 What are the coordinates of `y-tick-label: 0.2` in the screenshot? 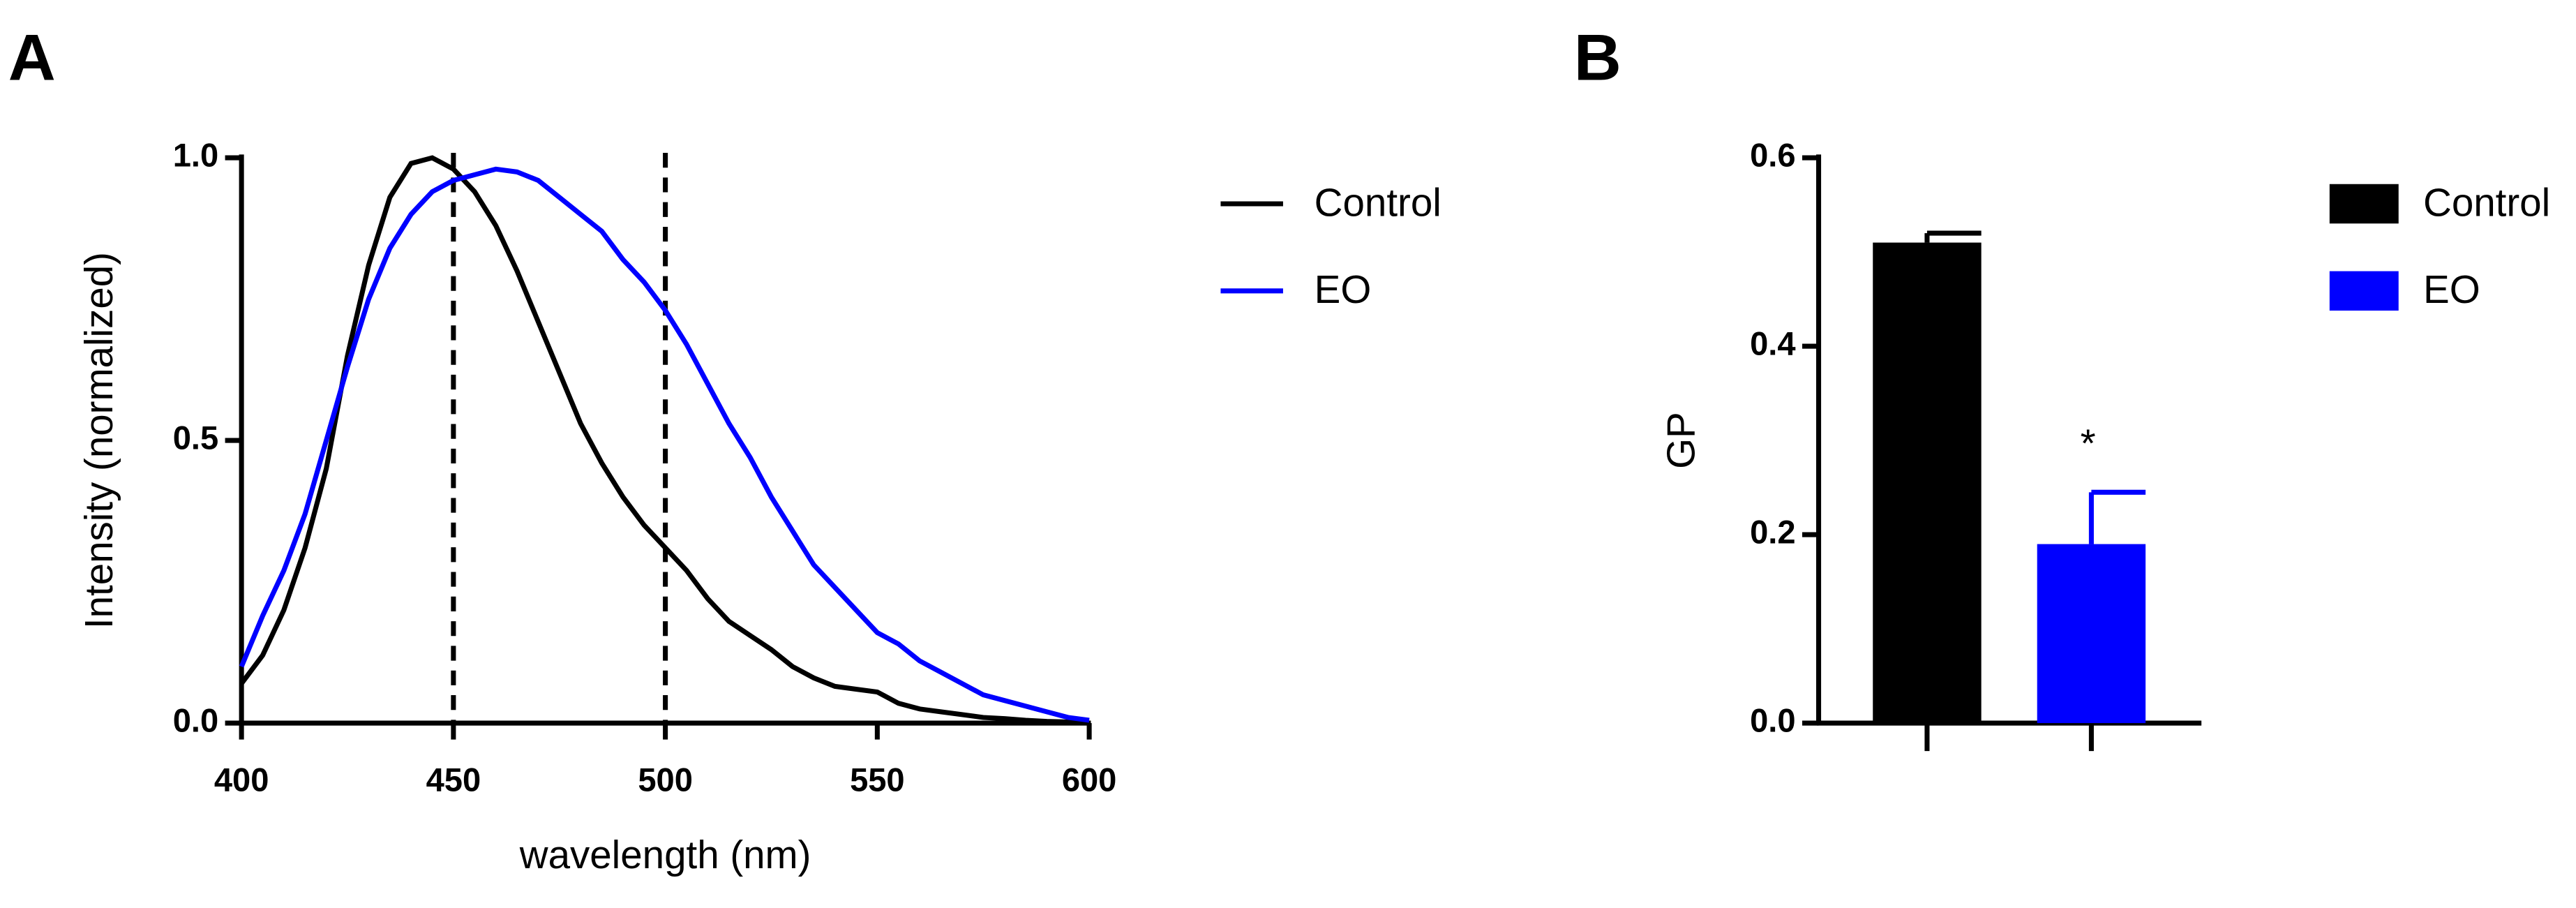 It's located at (1772, 532).